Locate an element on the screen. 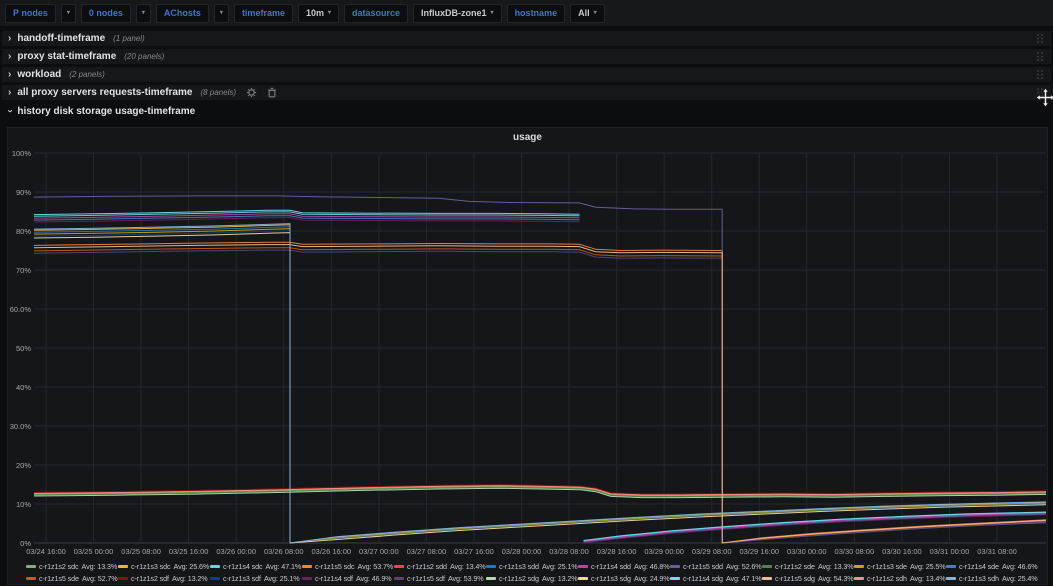  legend-item: c-r1z1s4 sde Avg: 46.6% is located at coordinates (992, 566).